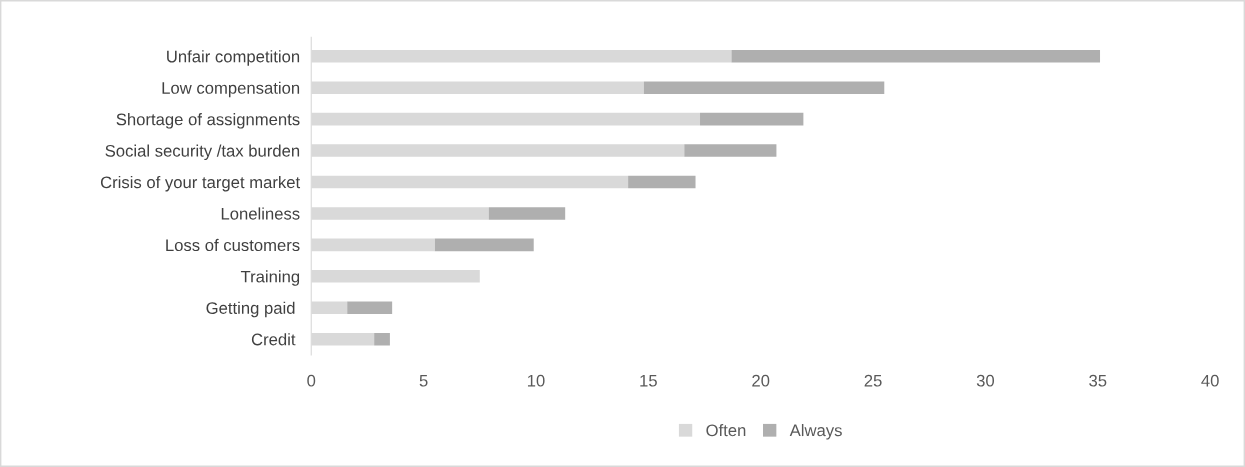  Describe the element at coordinates (873, 380) in the screenshot. I see `x-tick-label: 25` at that location.